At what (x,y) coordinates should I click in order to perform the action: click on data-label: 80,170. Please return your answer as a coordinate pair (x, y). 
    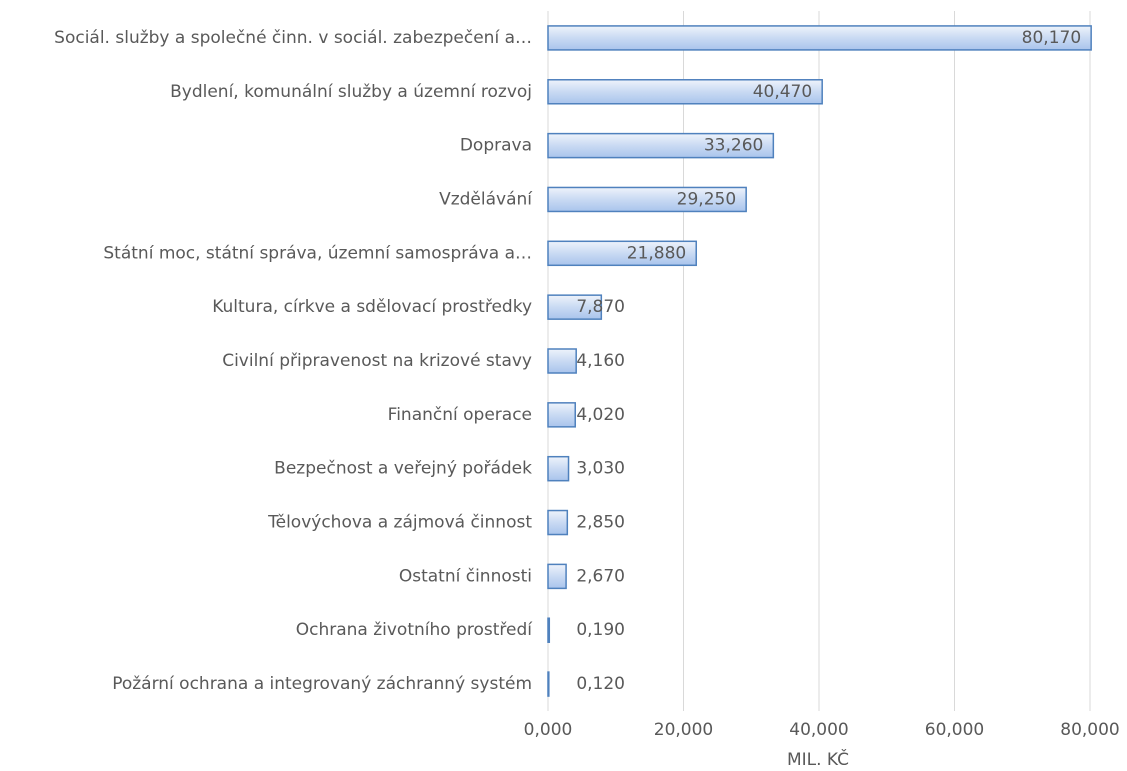
    Looking at the image, I should click on (1051, 38).